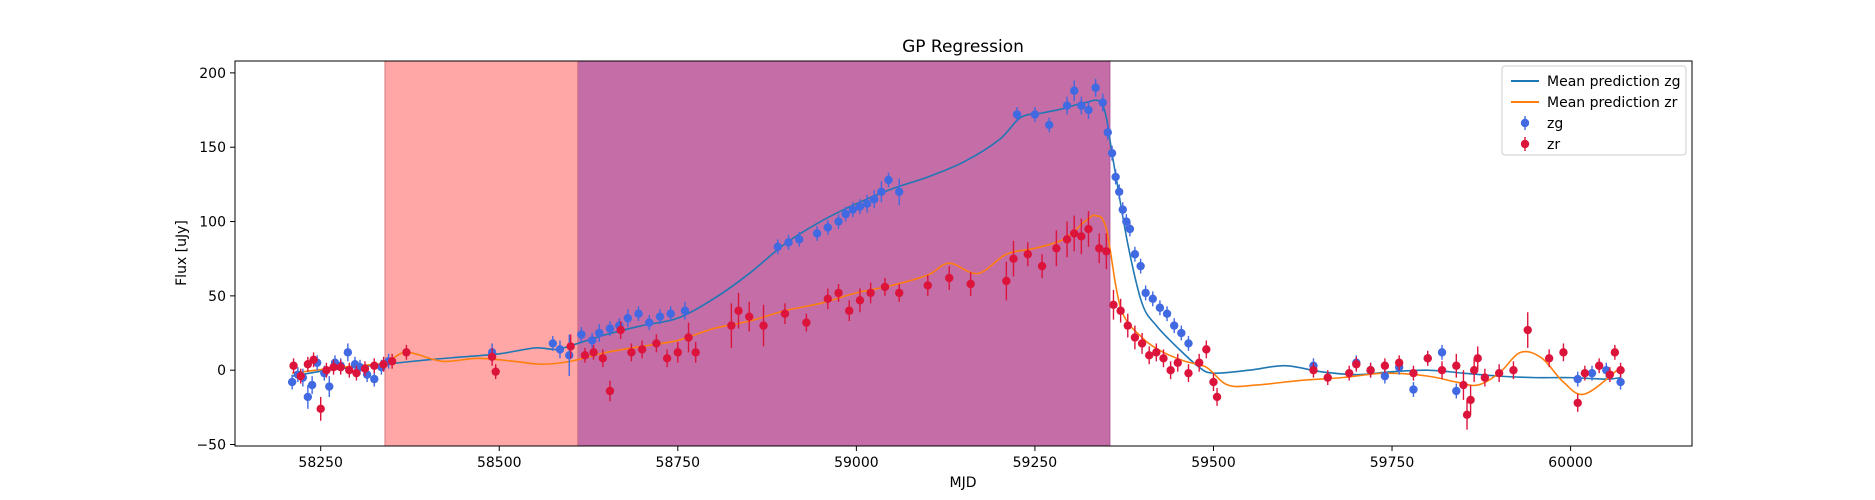 This screenshot has width=1875, height=500. I want to click on legend-swatch, so click(1525, 123).